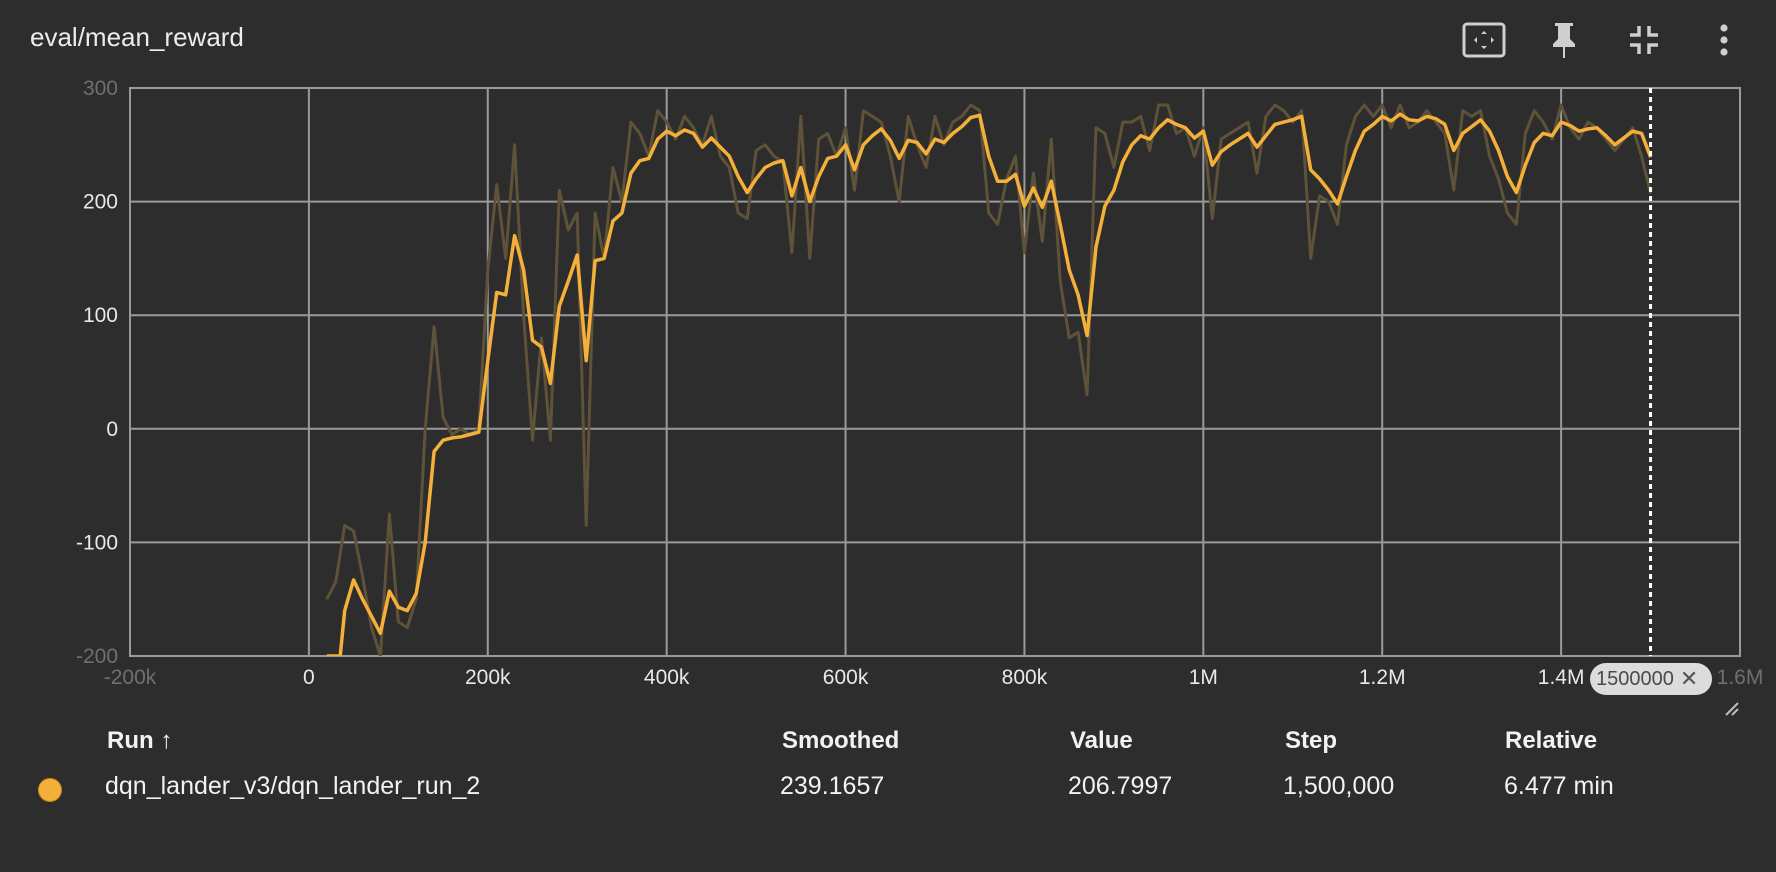  What do you see at coordinates (1551, 740) in the screenshot?
I see `column-header-relative: Relative` at bounding box center [1551, 740].